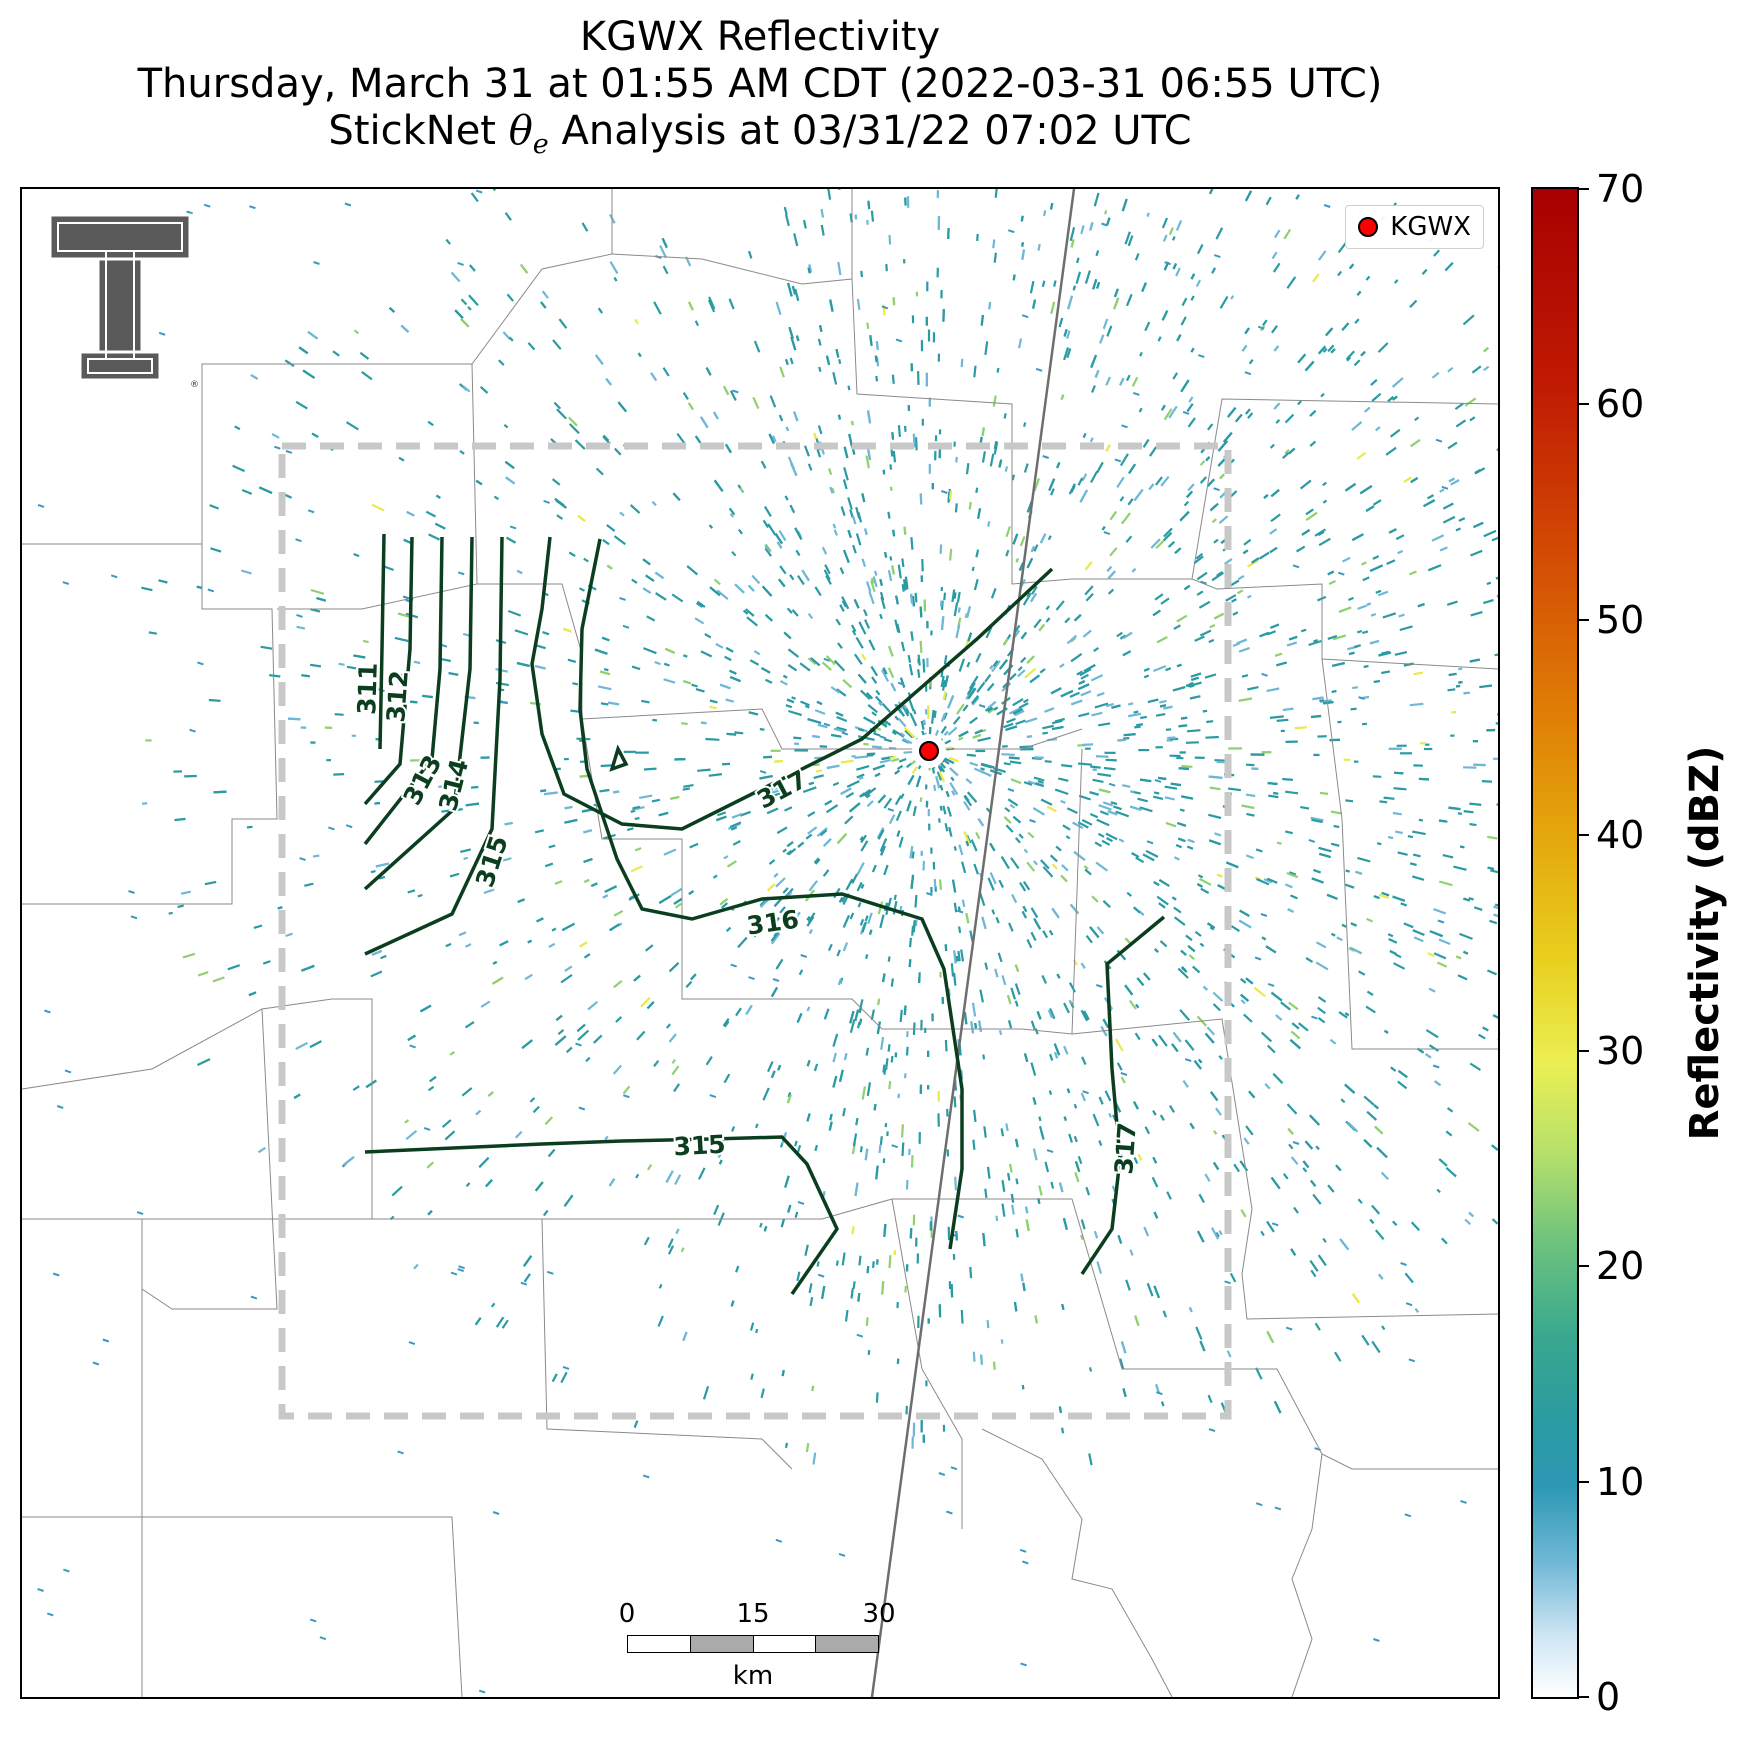 The image size is (1738, 1743). What do you see at coordinates (1125, 1148) in the screenshot?
I see `contour-label: 317` at bounding box center [1125, 1148].